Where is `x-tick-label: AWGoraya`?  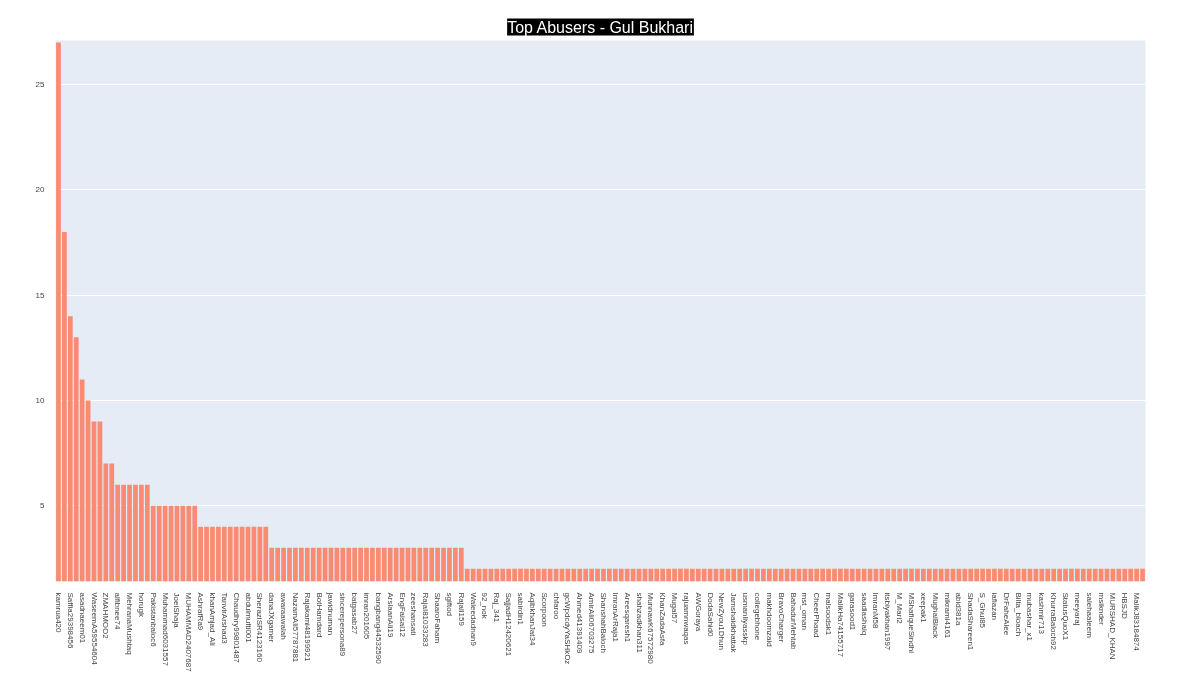
x-tick-label: AWGoraya is located at coordinates (698, 612).